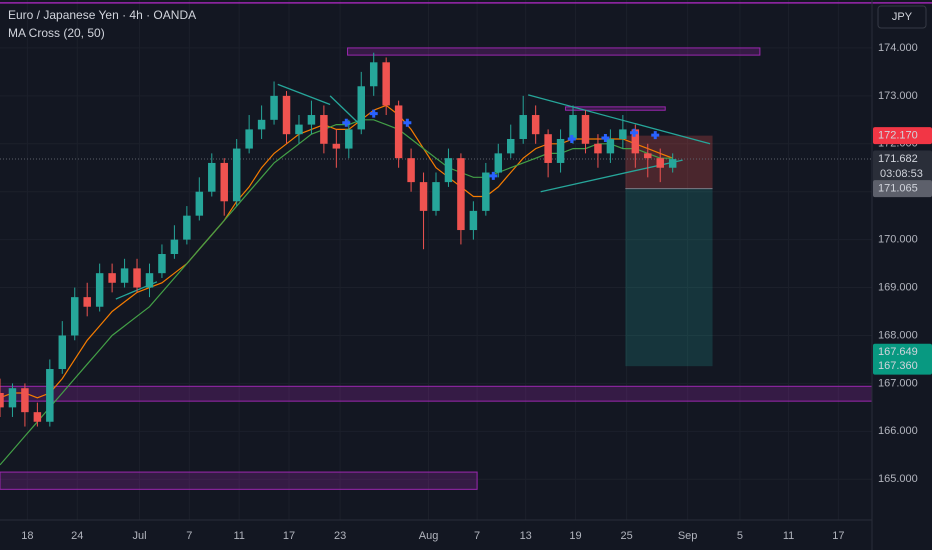  What do you see at coordinates (898, 96) in the screenshot?
I see `y-tick-label: 173.000` at bounding box center [898, 96].